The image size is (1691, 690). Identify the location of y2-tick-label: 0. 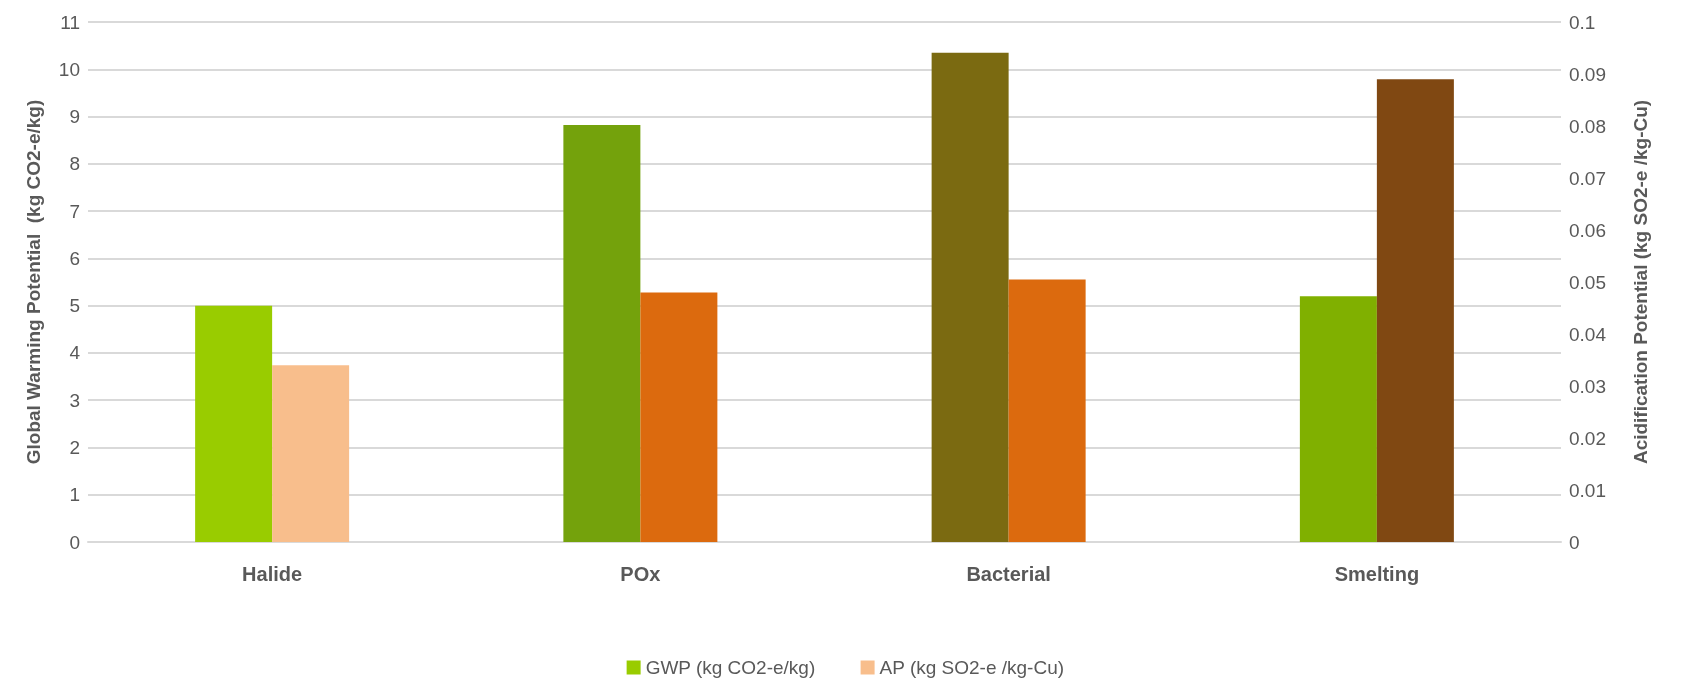
(1574, 542).